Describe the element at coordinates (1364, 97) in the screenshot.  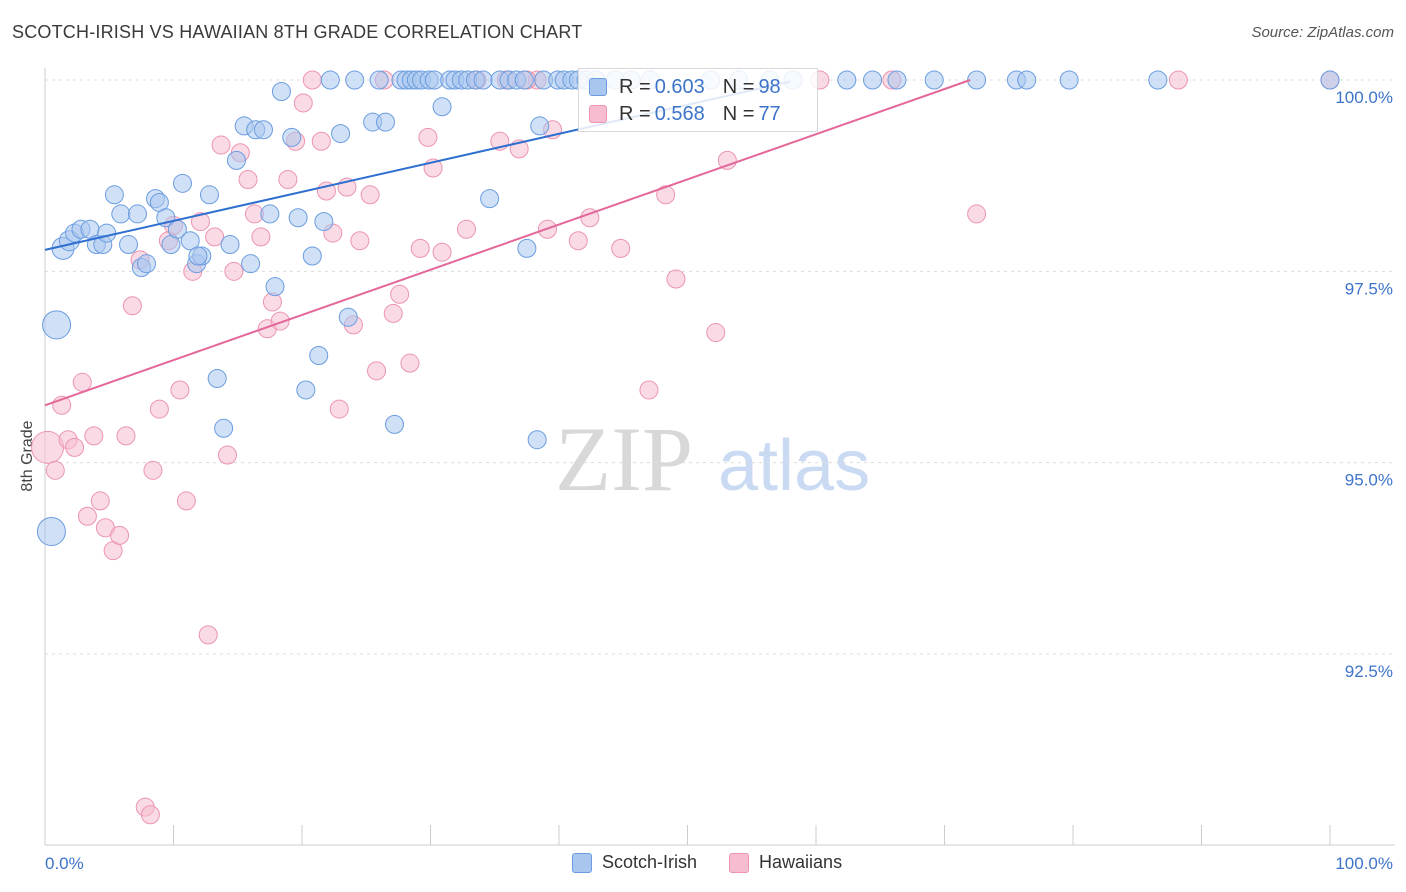
I see `y-tick-label: 100.0%` at that location.